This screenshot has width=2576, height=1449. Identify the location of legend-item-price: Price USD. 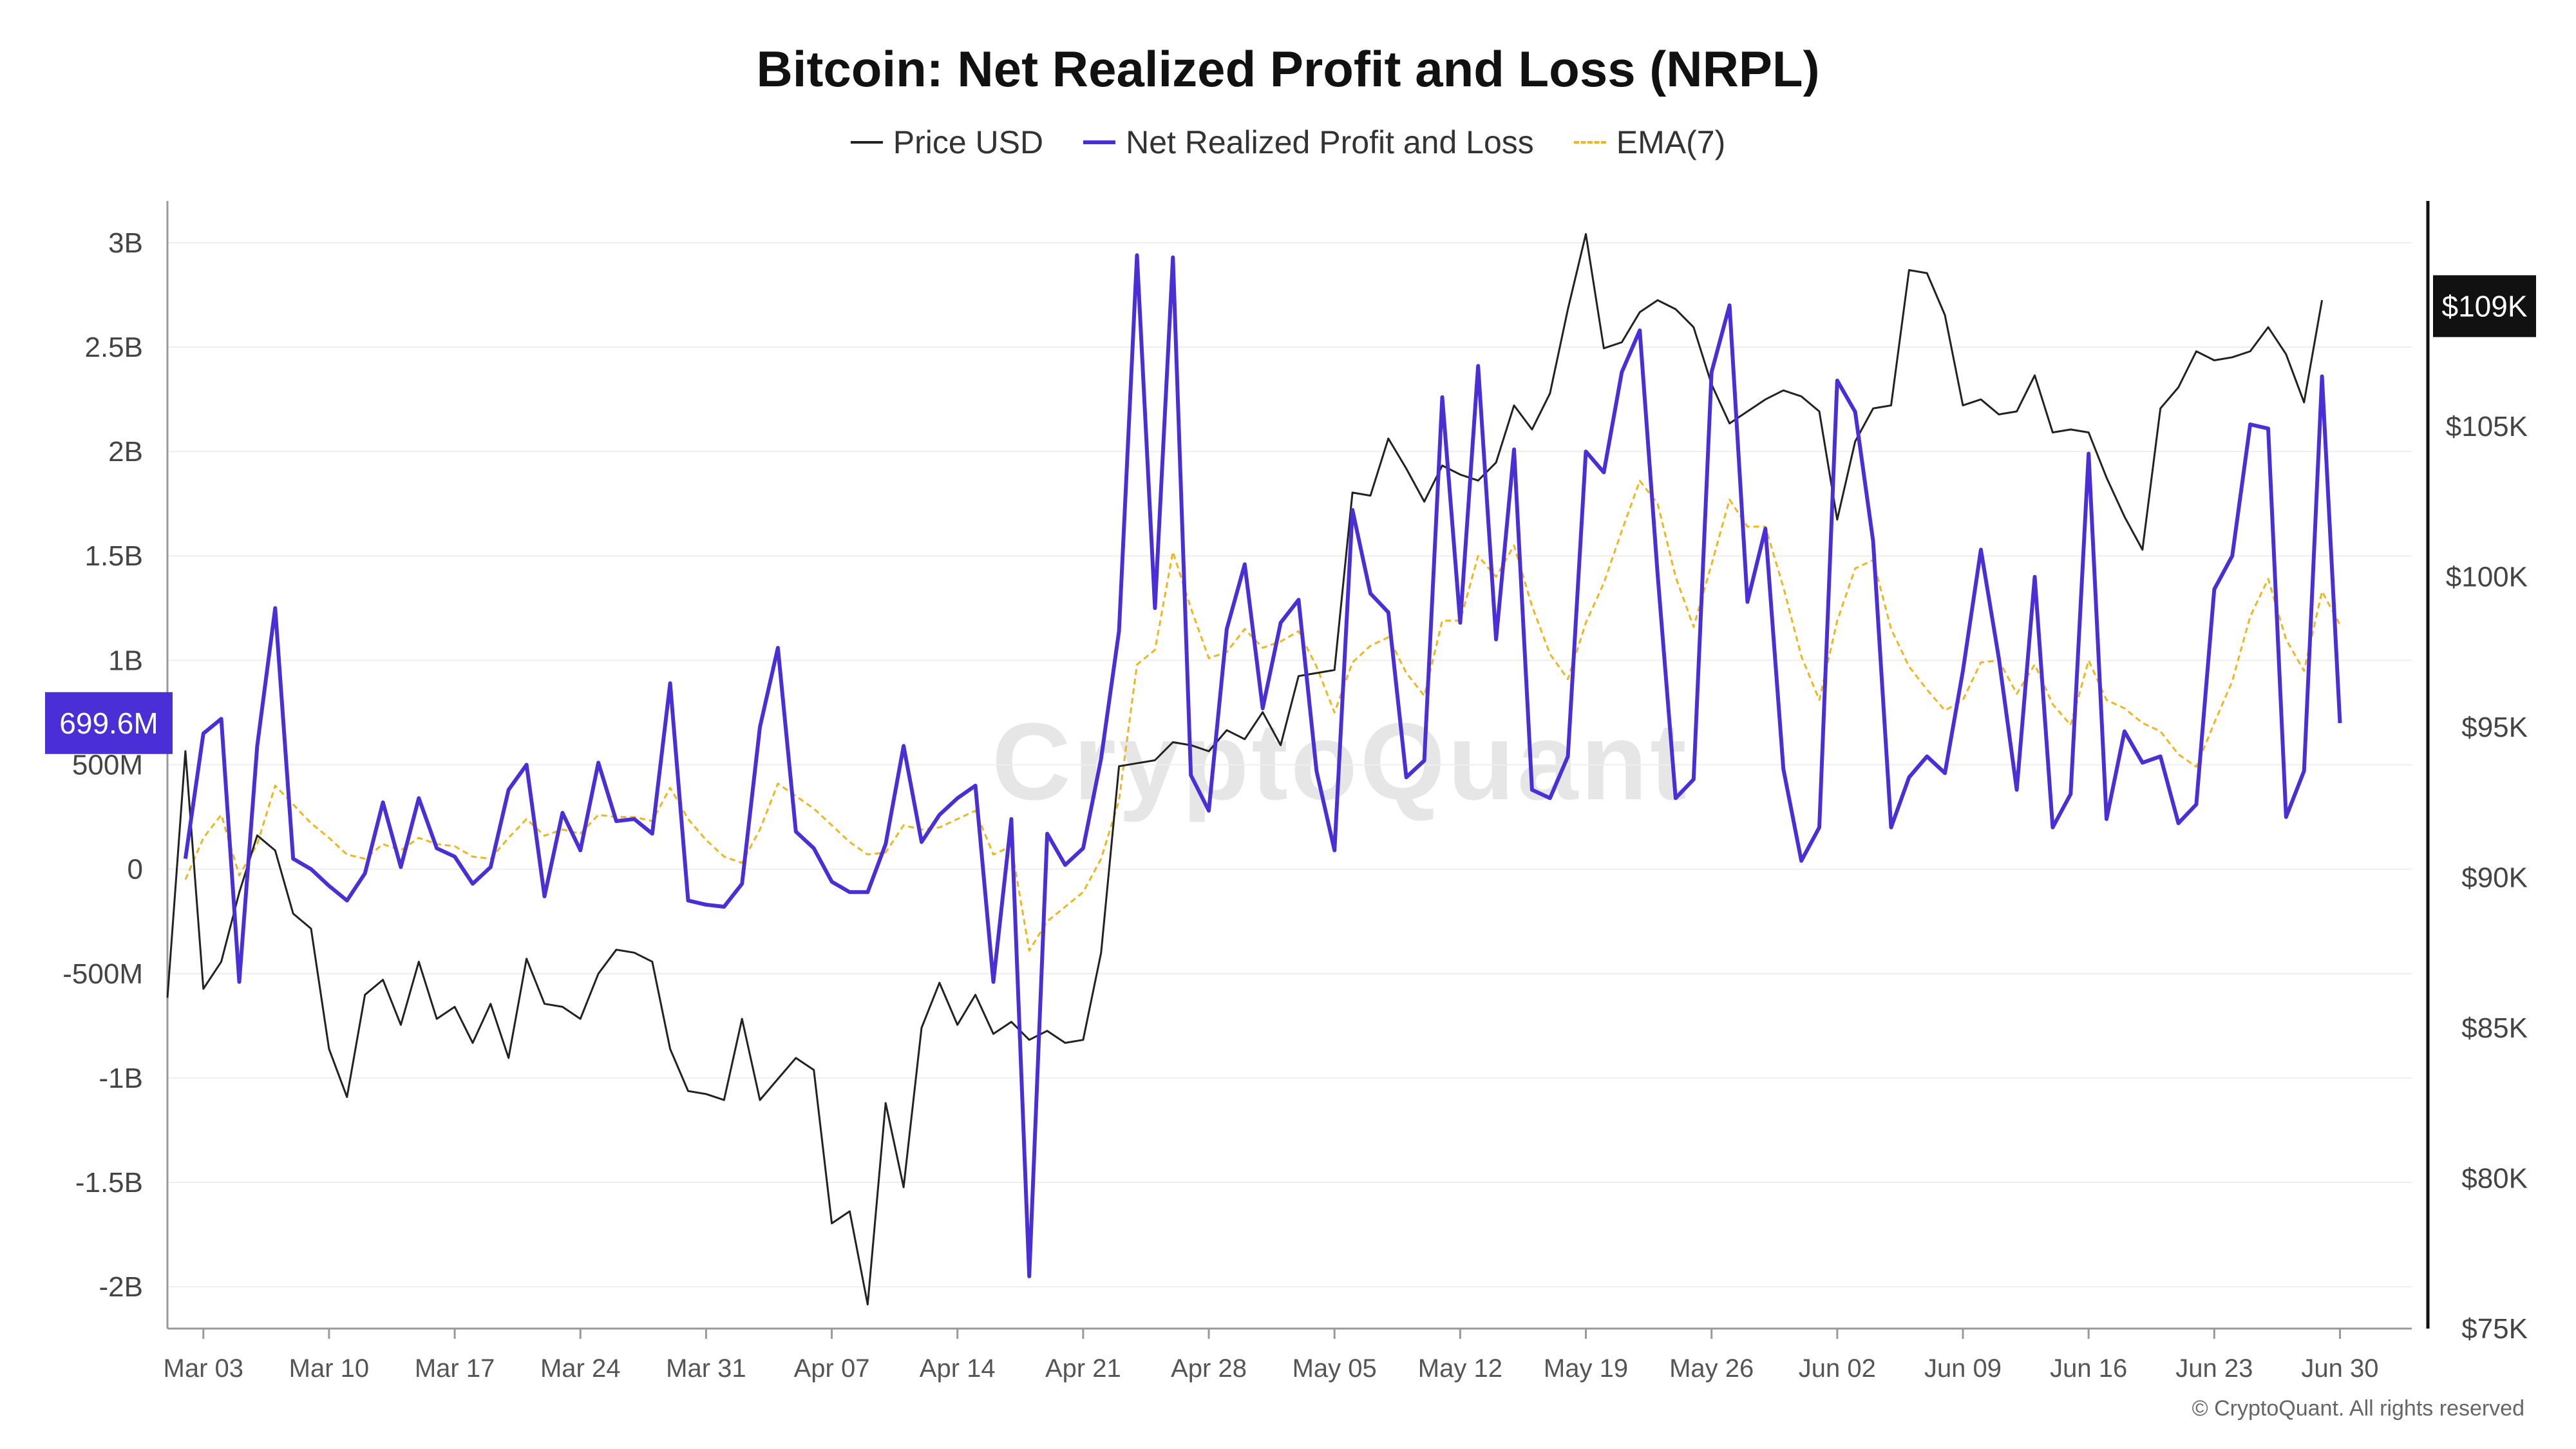
(947, 143).